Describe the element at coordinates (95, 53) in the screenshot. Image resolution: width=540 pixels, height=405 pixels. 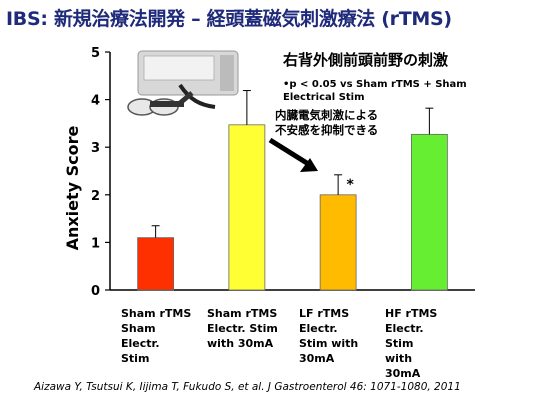
I see `y-tick-label: 5` at that location.